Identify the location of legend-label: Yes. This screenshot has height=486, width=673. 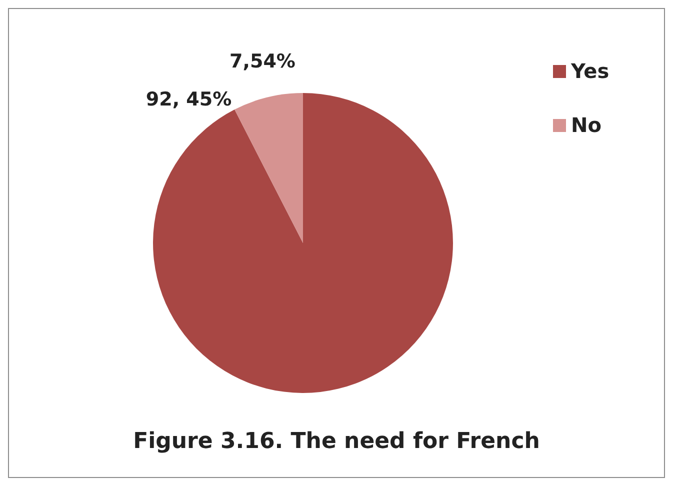
(590, 71).